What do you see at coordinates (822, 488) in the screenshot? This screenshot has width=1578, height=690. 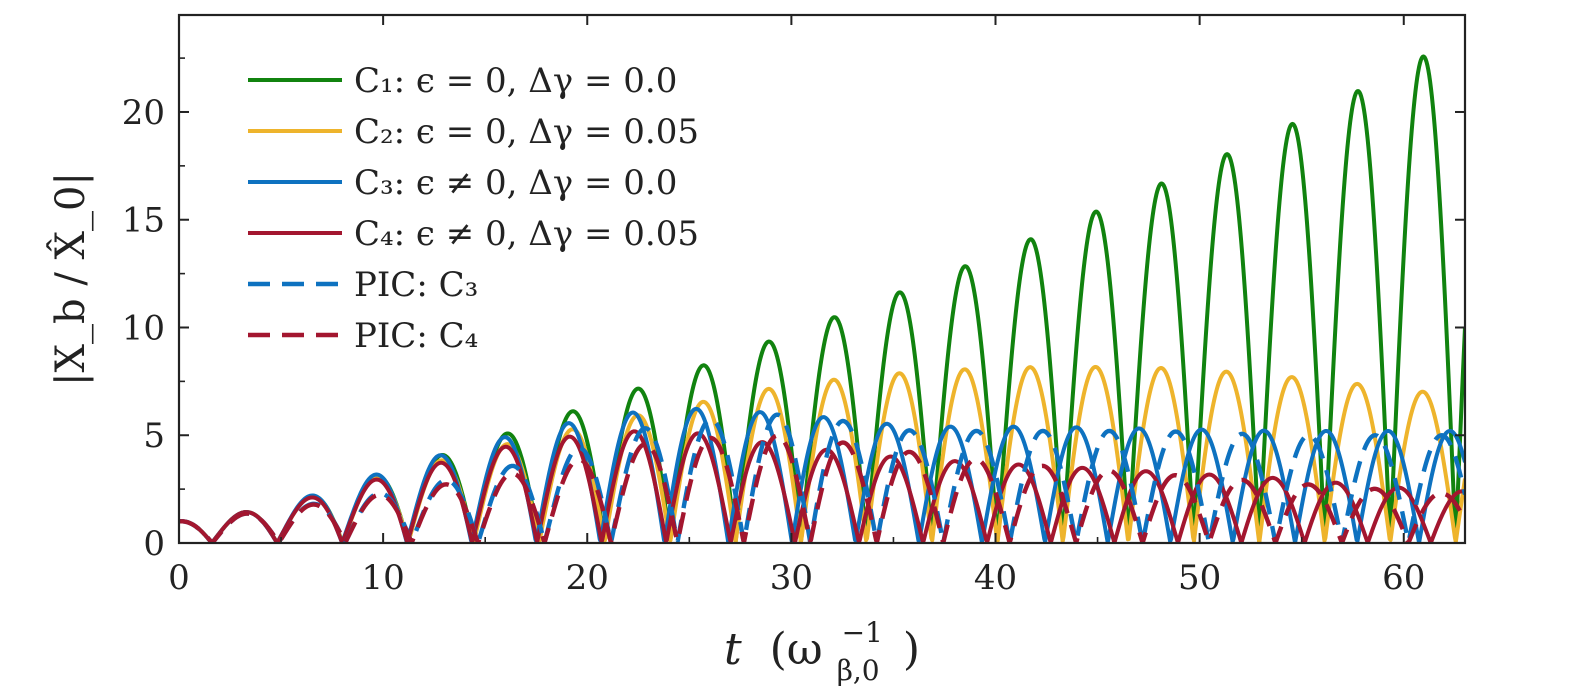 I see `series-line-pic-c4` at bounding box center [822, 488].